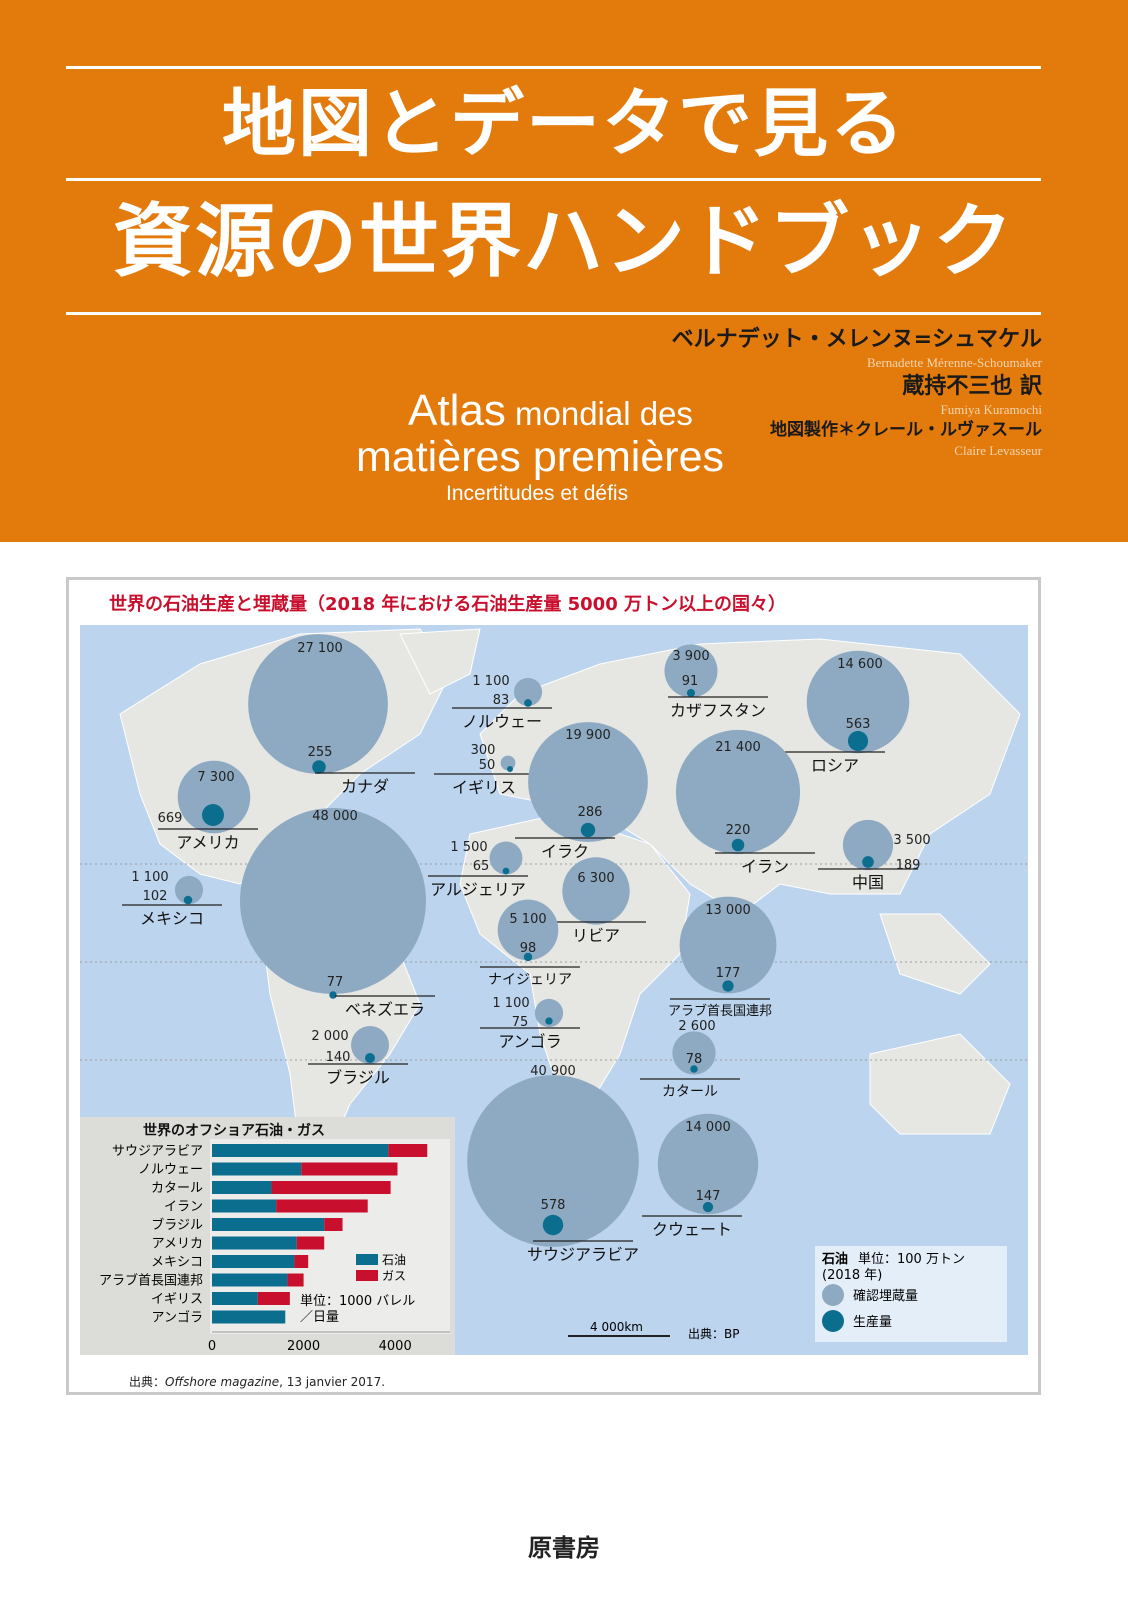 This screenshot has height=1600, width=1128. Describe the element at coordinates (553, 1071) in the screenshot. I see `reserves-value: 40 900` at that location.